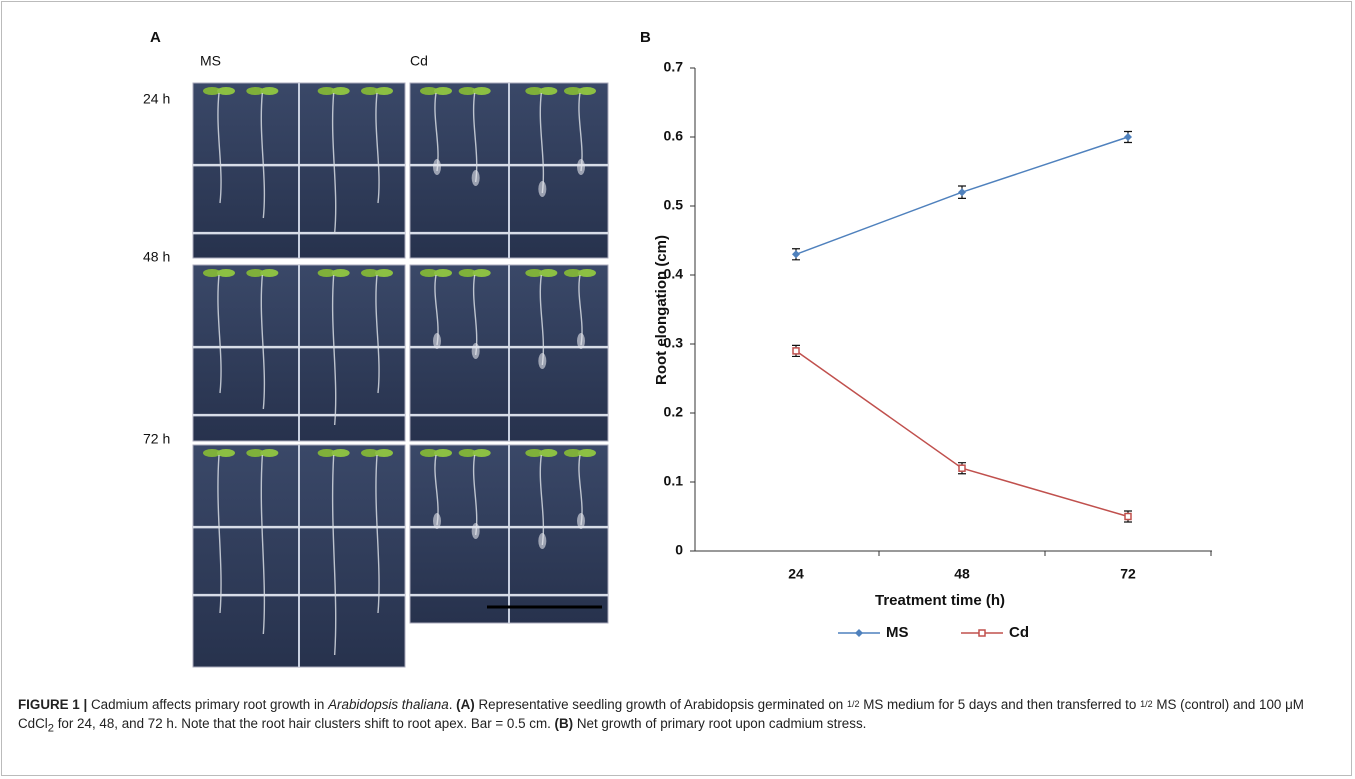  I want to click on x-tick-label: 48, so click(962, 574).